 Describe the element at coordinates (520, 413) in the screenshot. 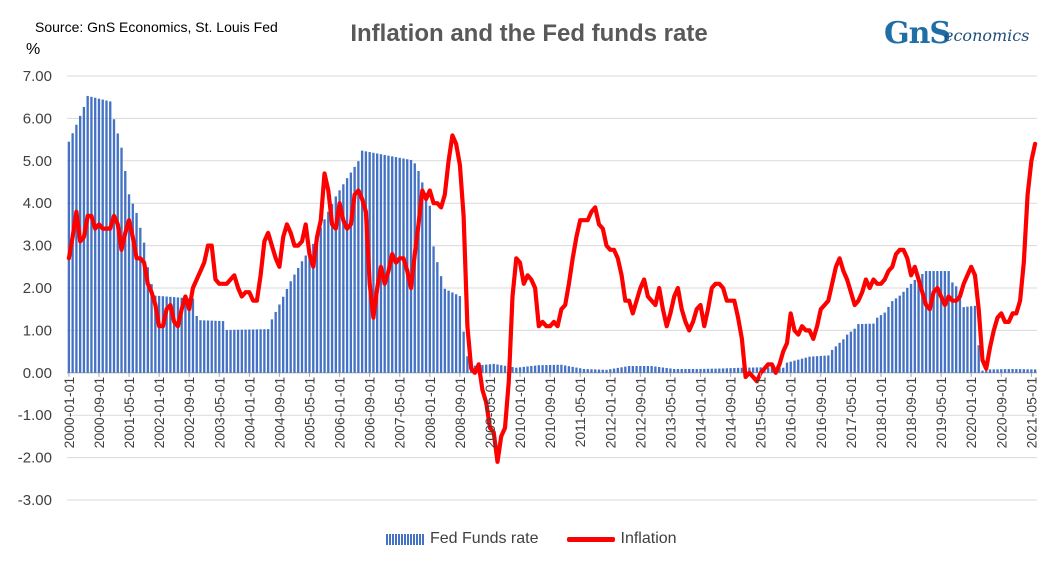

I see `x-tick-label: 2010-01-01` at that location.